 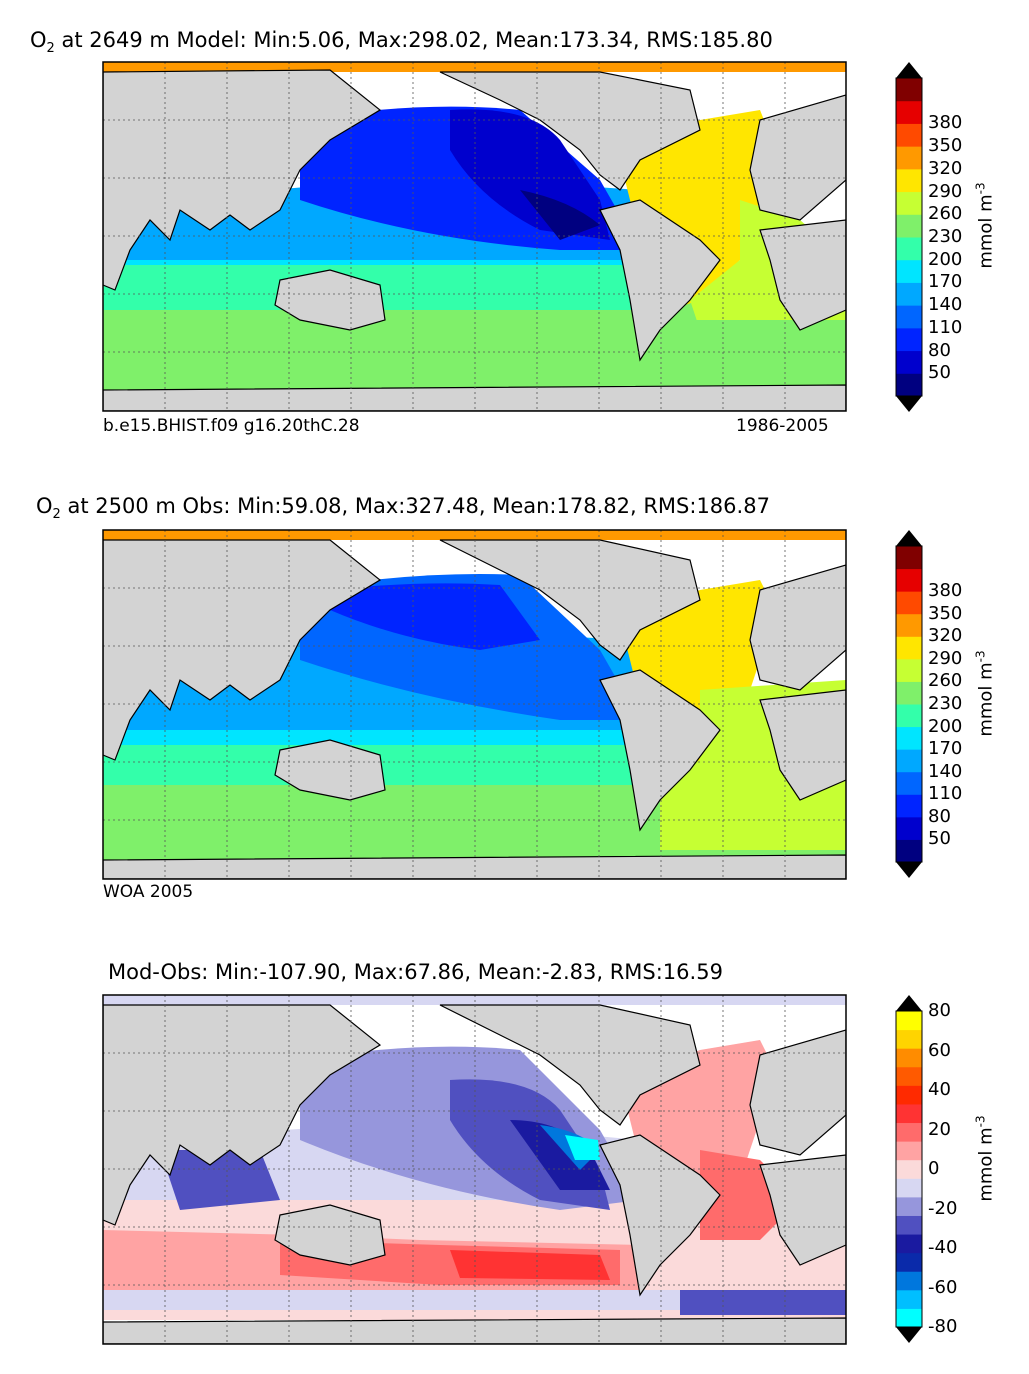 What do you see at coordinates (980, 187) in the screenshot?
I see `model-colorbar-label-exp: -3` at bounding box center [980, 187].